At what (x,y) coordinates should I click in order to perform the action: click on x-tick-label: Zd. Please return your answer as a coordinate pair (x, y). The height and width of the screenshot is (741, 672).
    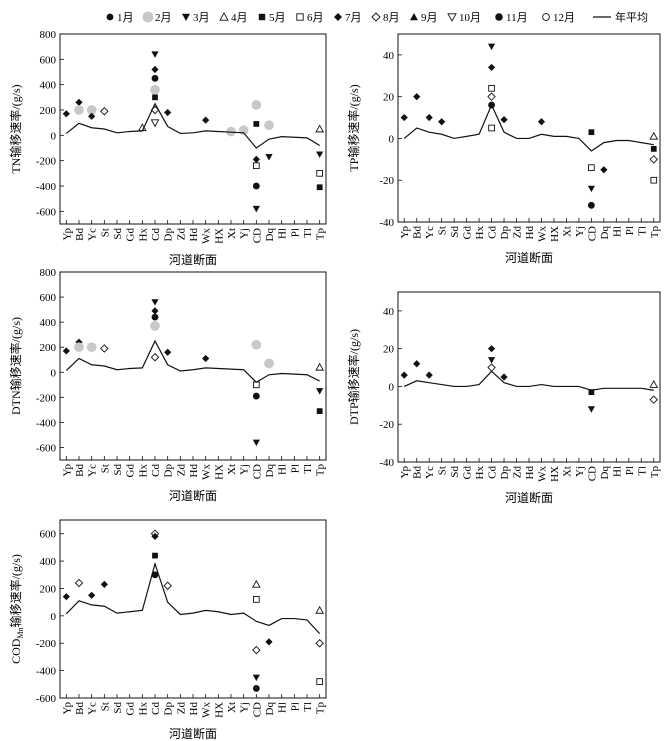
    Looking at the image, I should click on (518, 232).